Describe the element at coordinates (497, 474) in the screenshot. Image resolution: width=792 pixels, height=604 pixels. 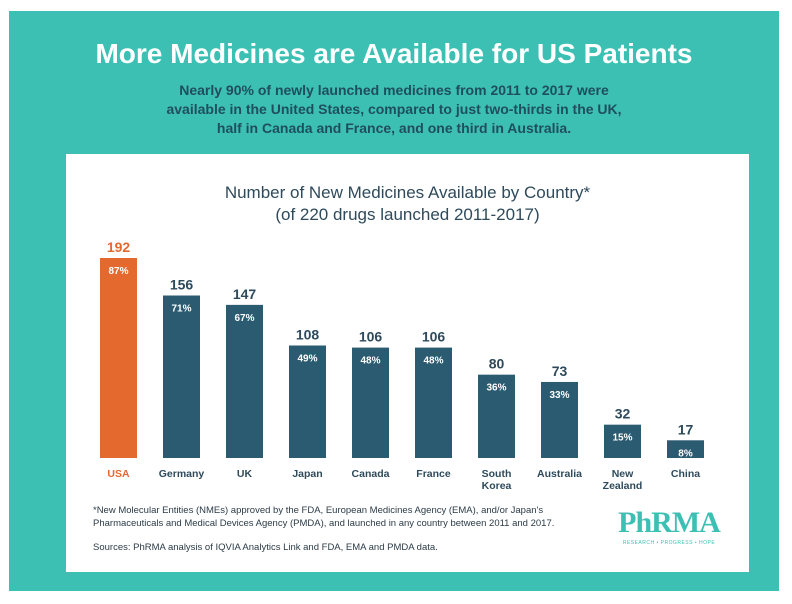
I see `x-tick-label: South` at that location.